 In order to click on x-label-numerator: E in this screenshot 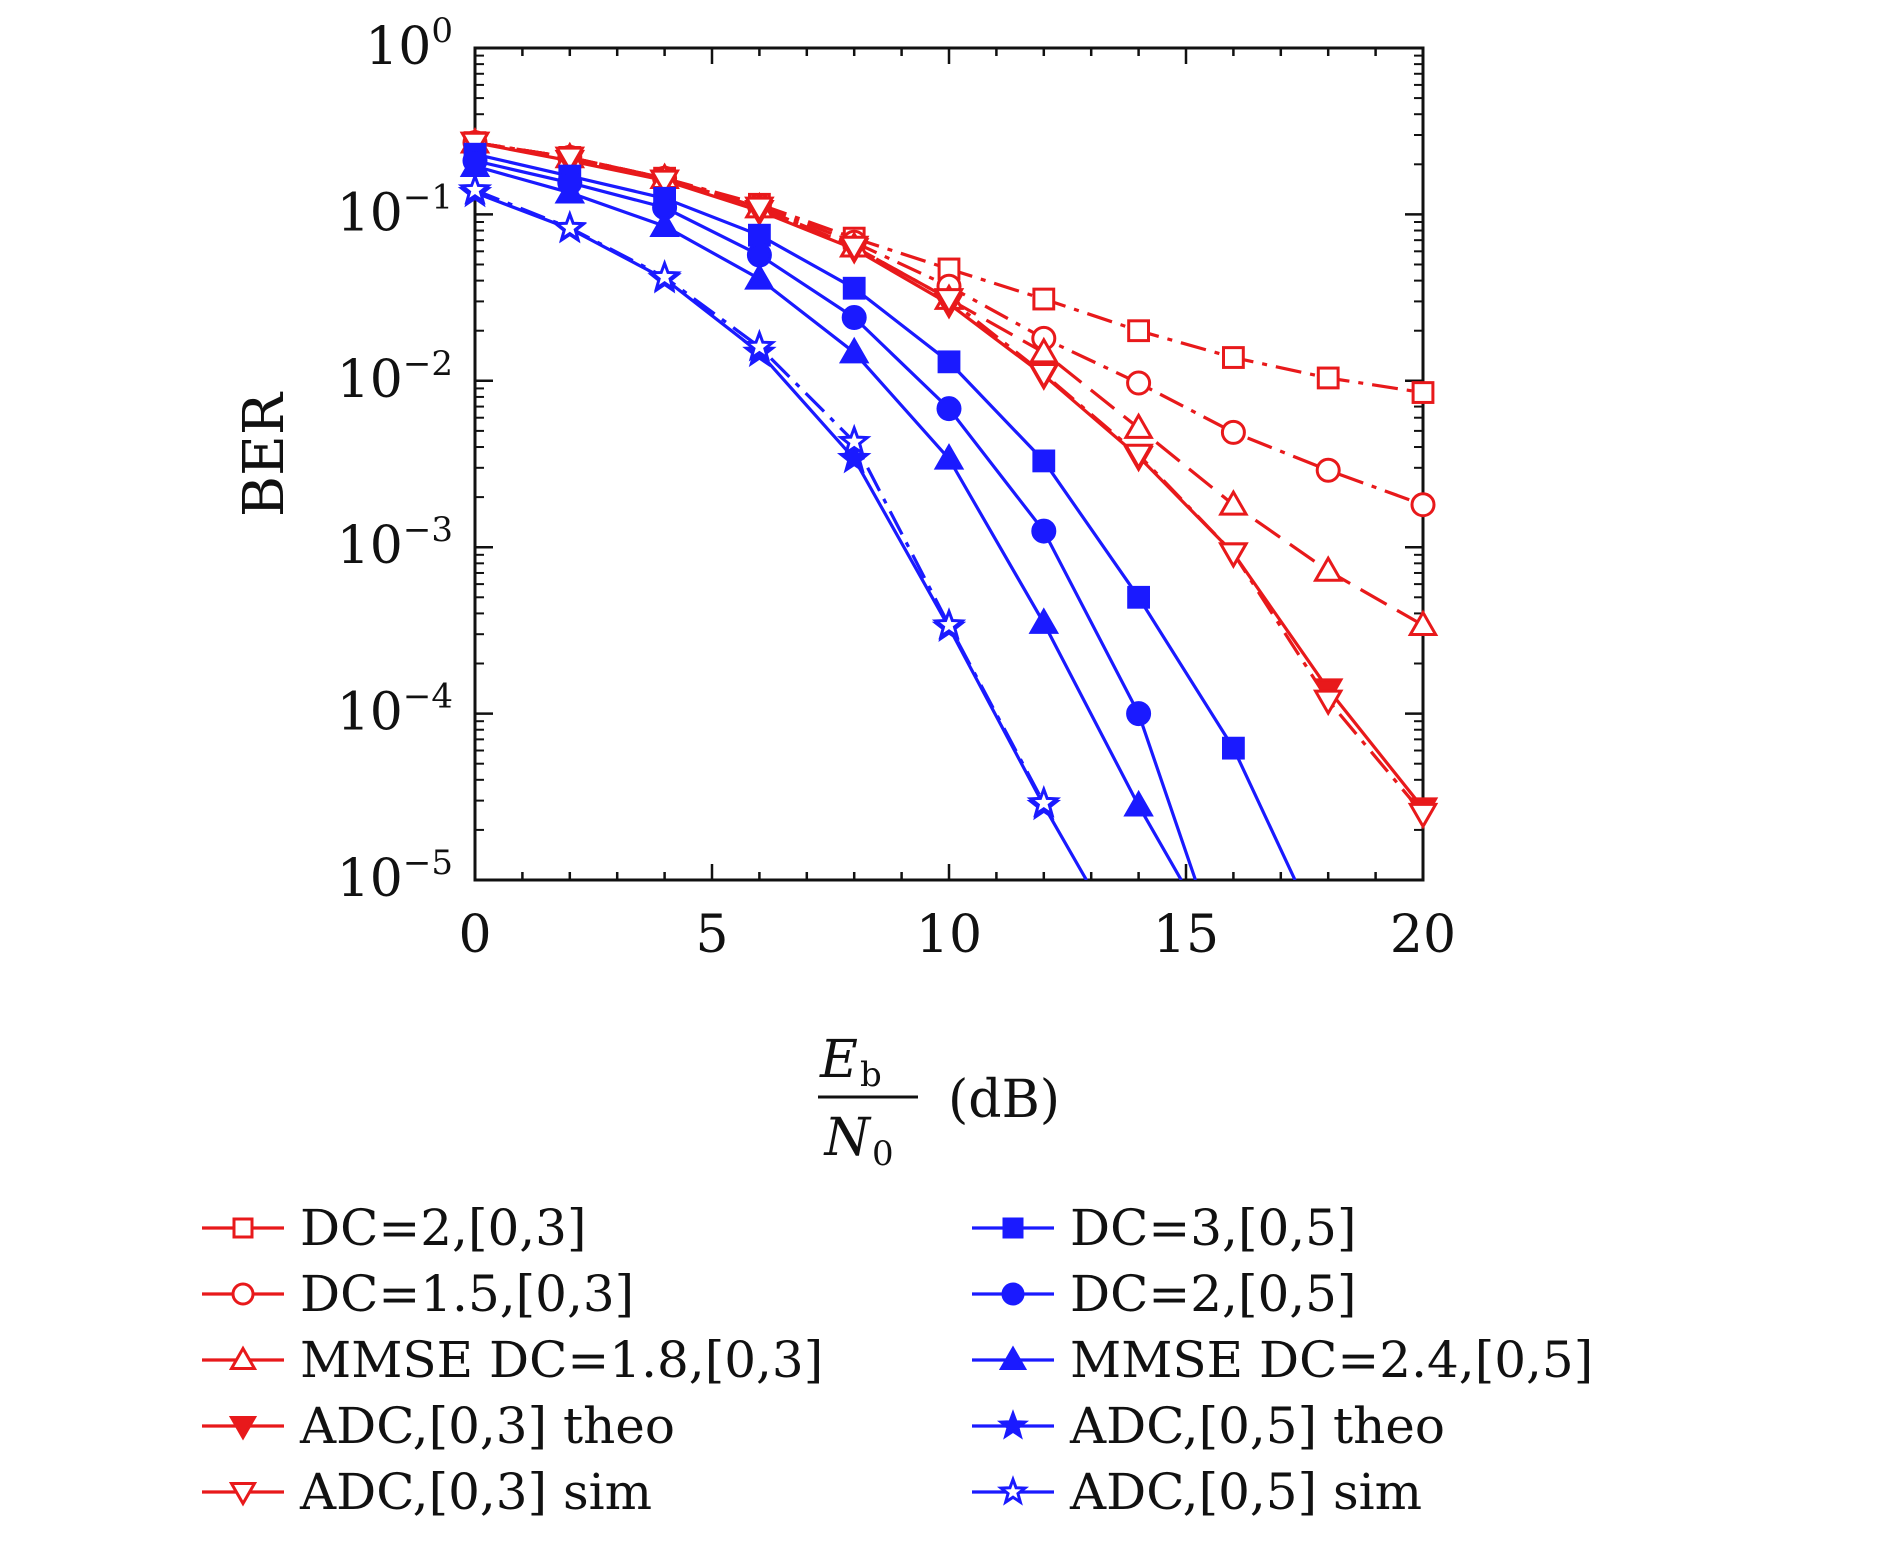, I will do `click(838, 1060)`.